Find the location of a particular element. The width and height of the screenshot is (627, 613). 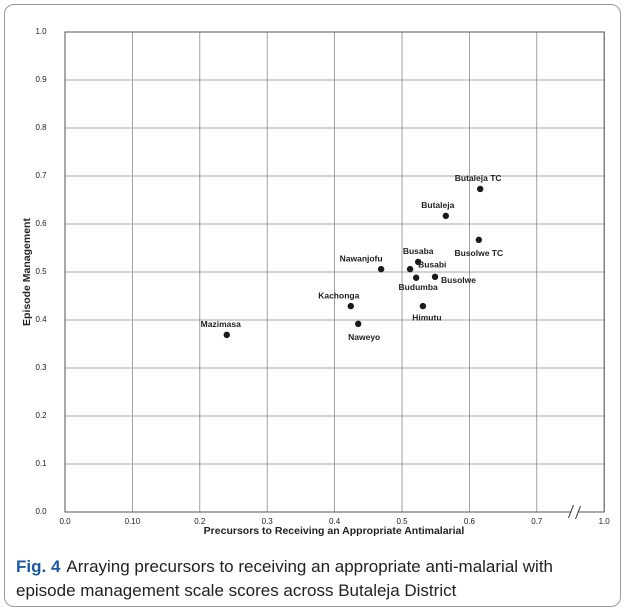

x-tick-label: 1.0 is located at coordinates (605, 521).